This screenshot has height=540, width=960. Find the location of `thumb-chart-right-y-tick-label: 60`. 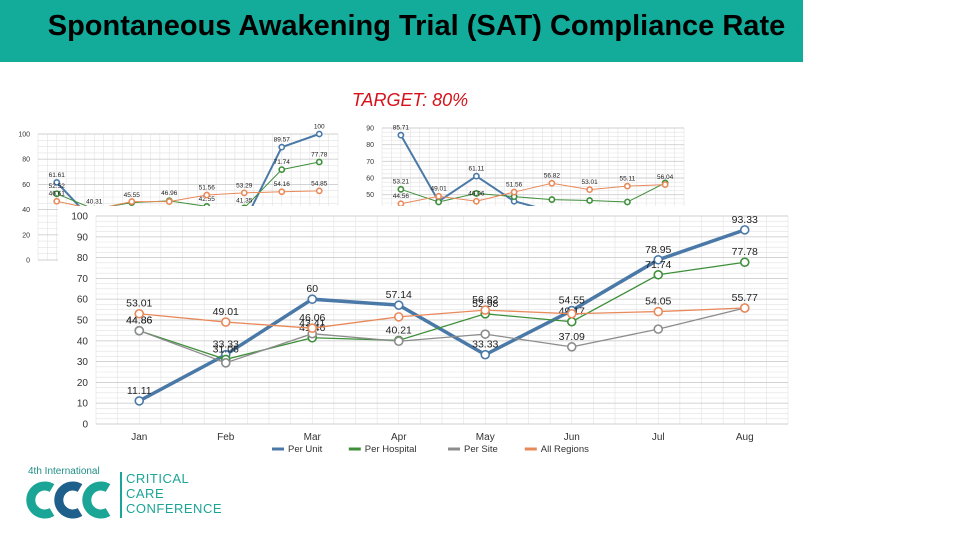

thumb-chart-right-y-tick-label: 60 is located at coordinates (370, 178).